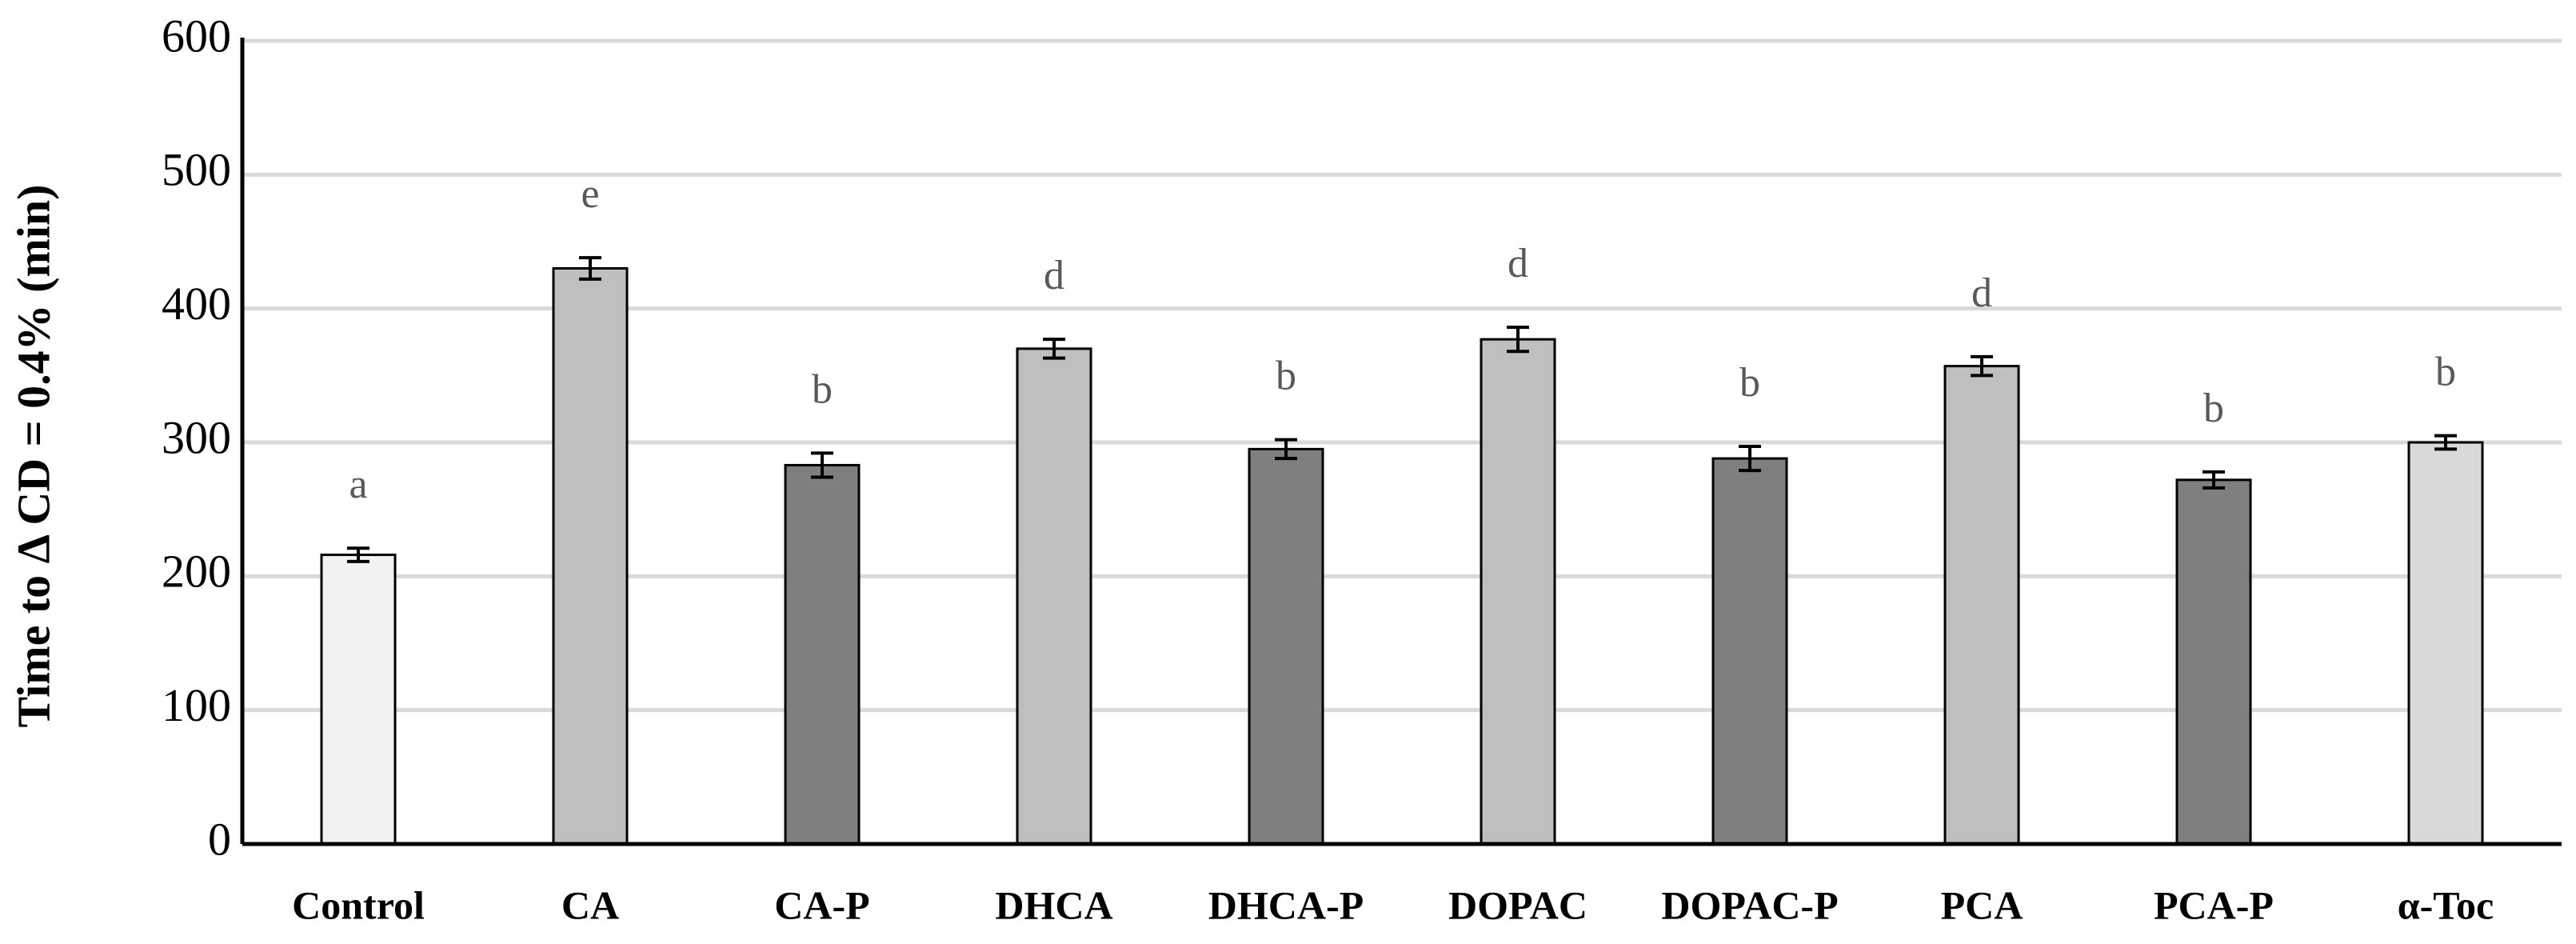 The image size is (2576, 944). What do you see at coordinates (196, 705) in the screenshot?
I see `y-tick-label: 100` at bounding box center [196, 705].